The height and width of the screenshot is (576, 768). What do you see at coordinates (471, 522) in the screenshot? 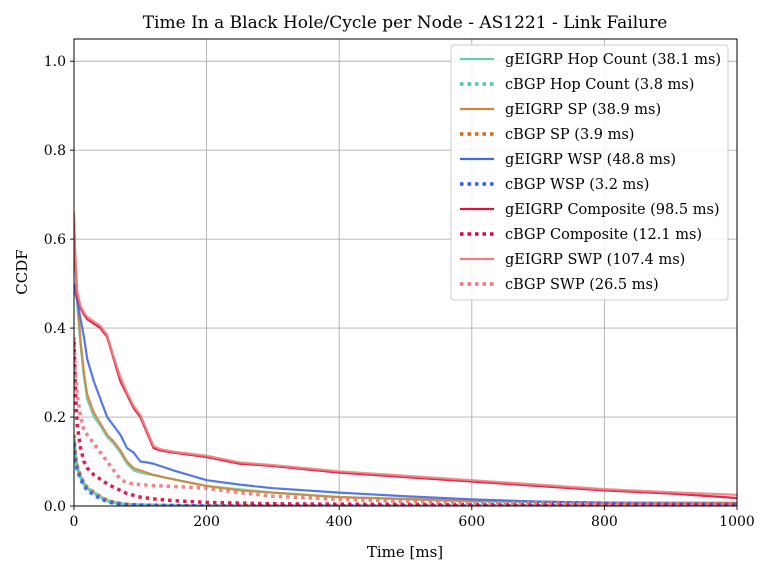
I see `x-tick-label: 600` at bounding box center [471, 522].